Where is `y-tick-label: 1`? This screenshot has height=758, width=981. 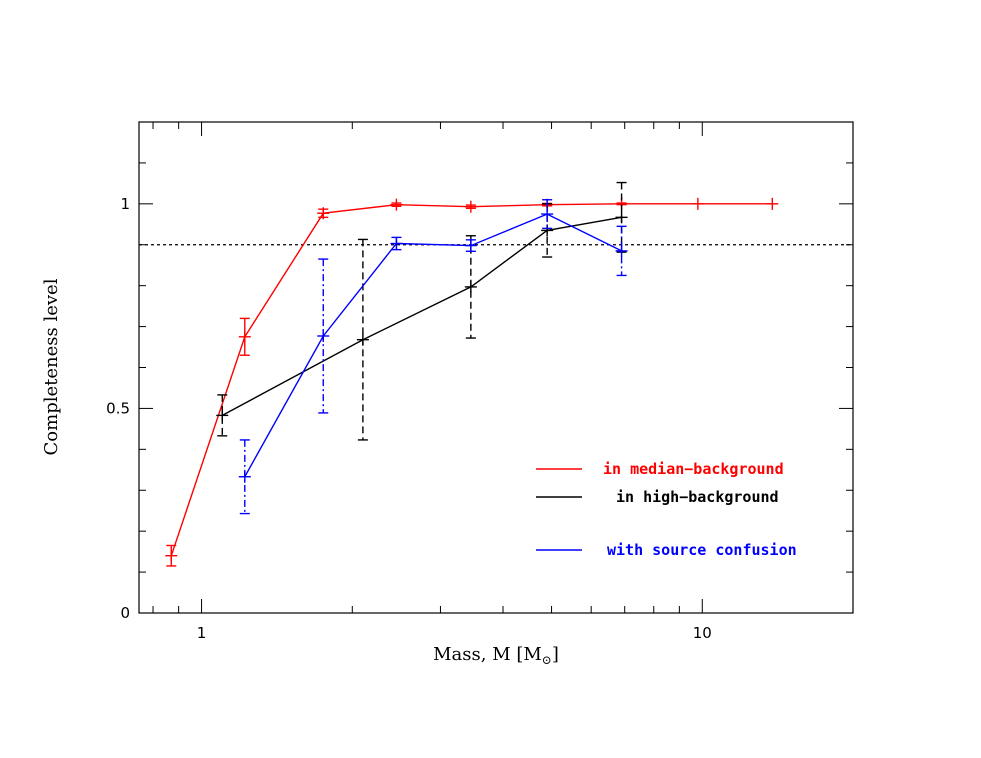 y-tick-label: 1 is located at coordinates (125, 204).